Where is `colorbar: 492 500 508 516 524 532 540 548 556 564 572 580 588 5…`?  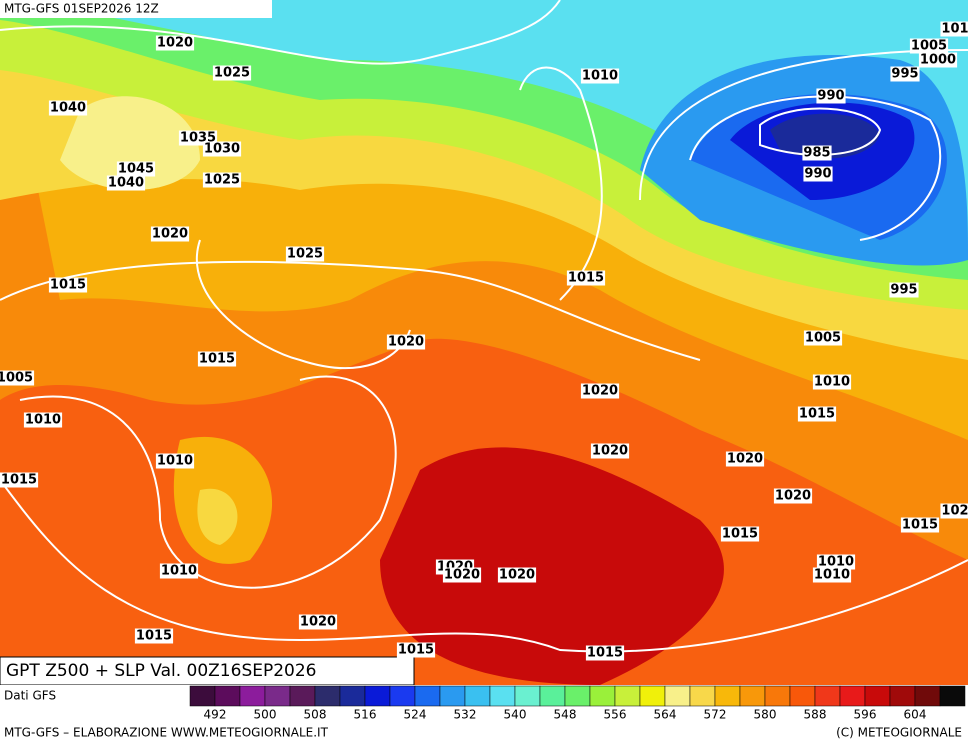 colorbar: 492 500 508 516 524 532 540 548 556 564 572 580 588 5… is located at coordinates (577, 703).